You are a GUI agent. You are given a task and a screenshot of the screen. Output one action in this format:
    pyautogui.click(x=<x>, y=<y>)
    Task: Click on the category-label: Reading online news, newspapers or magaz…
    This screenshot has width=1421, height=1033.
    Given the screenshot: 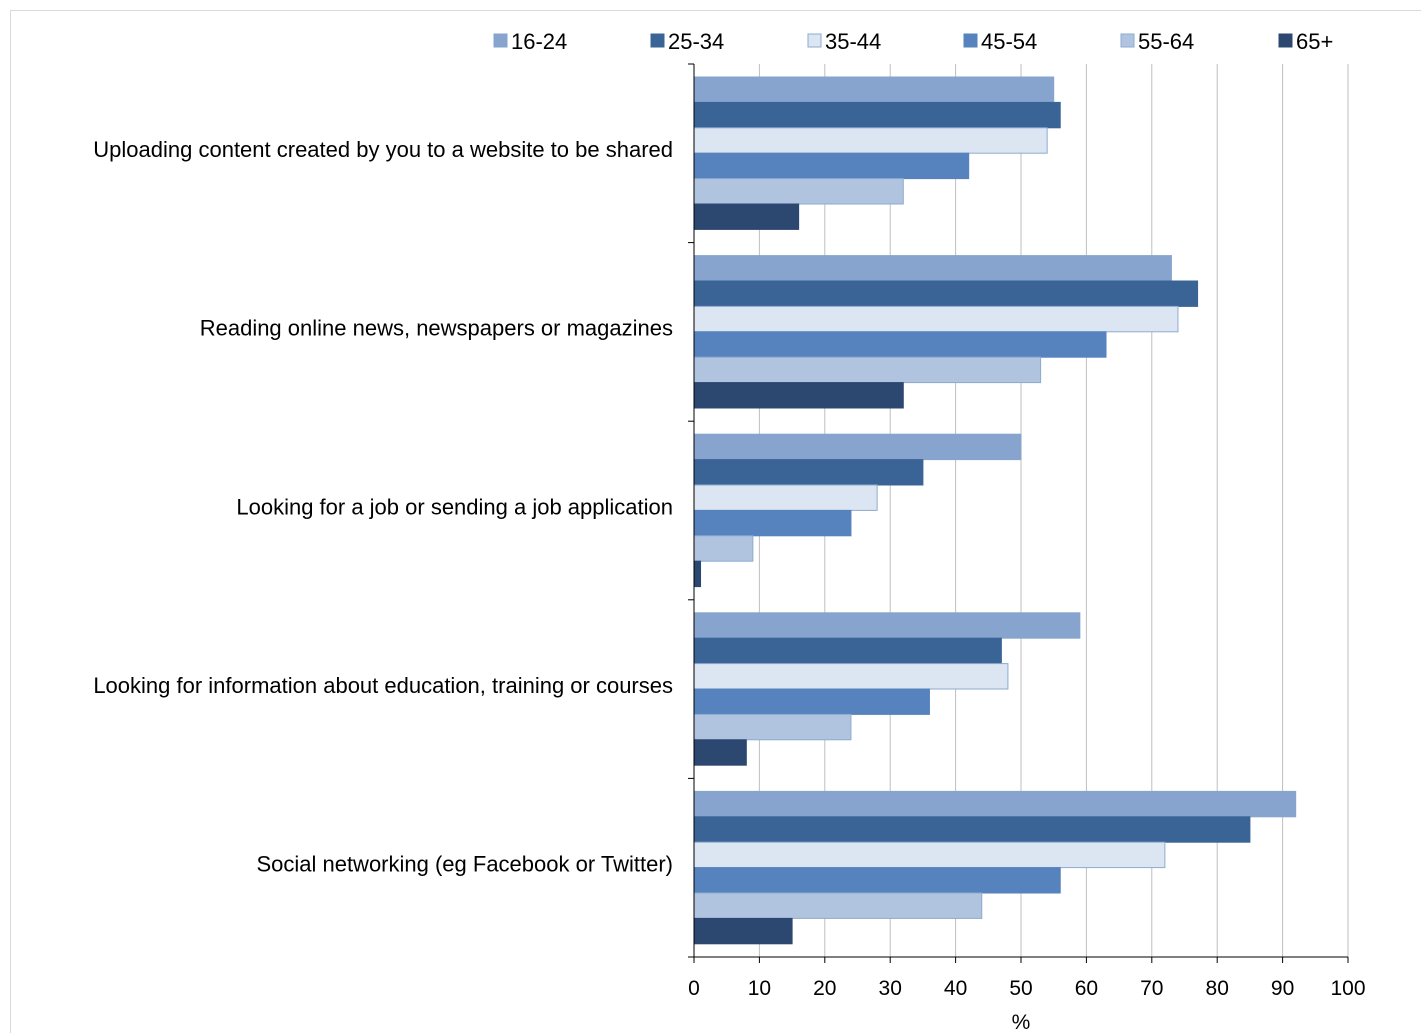 What is the action you would take?
    pyautogui.click(x=436, y=328)
    